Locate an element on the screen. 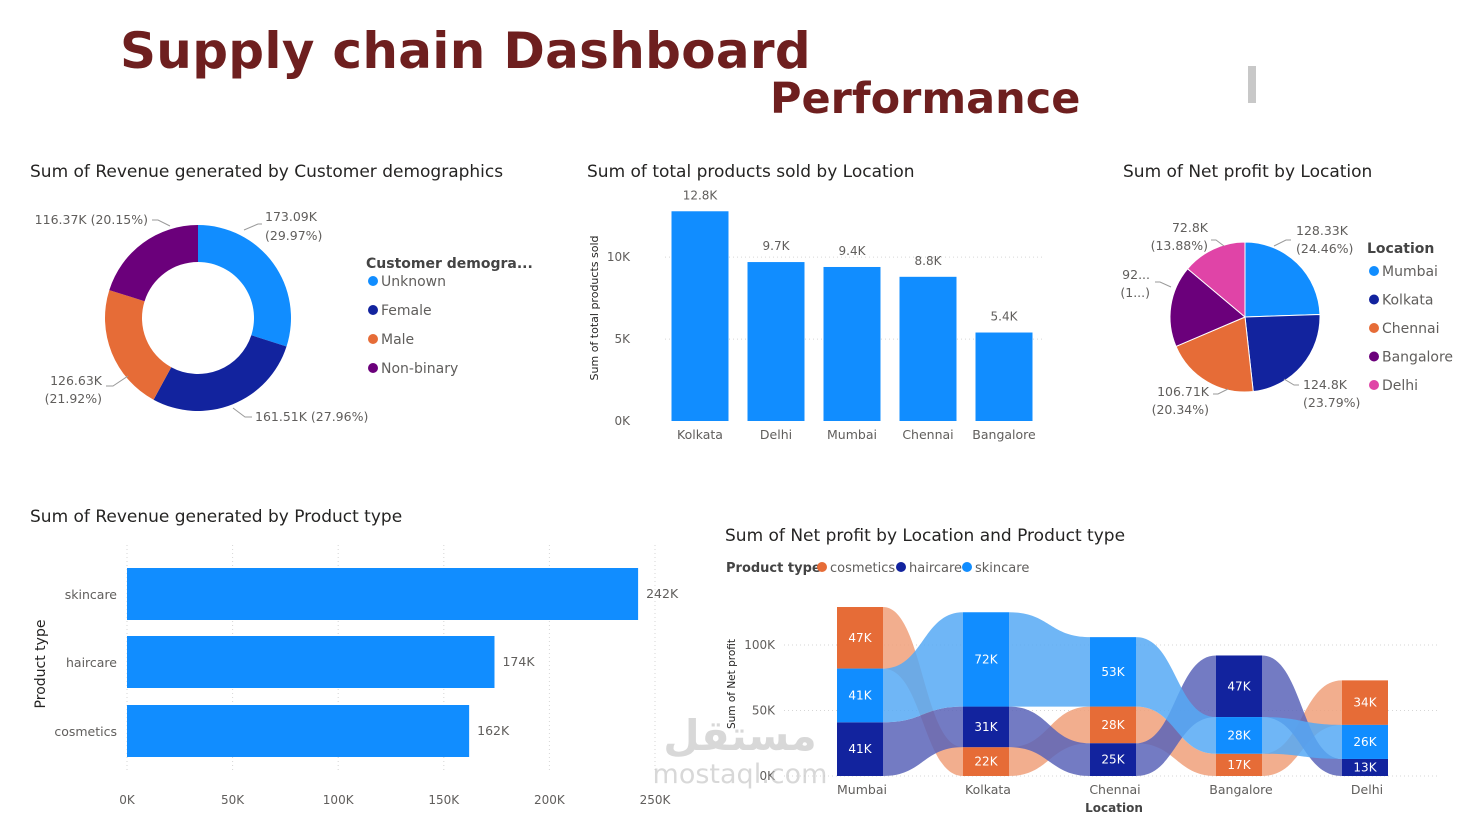 The width and height of the screenshot is (1474, 820). pie-legend-label: Kolkata is located at coordinates (1407, 301).